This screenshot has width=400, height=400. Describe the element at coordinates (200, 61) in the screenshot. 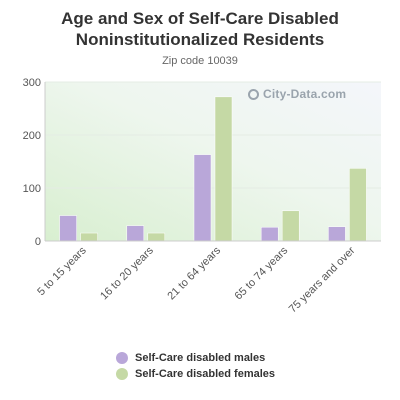

I see `chart-subtitle: Zip code 10039` at that location.